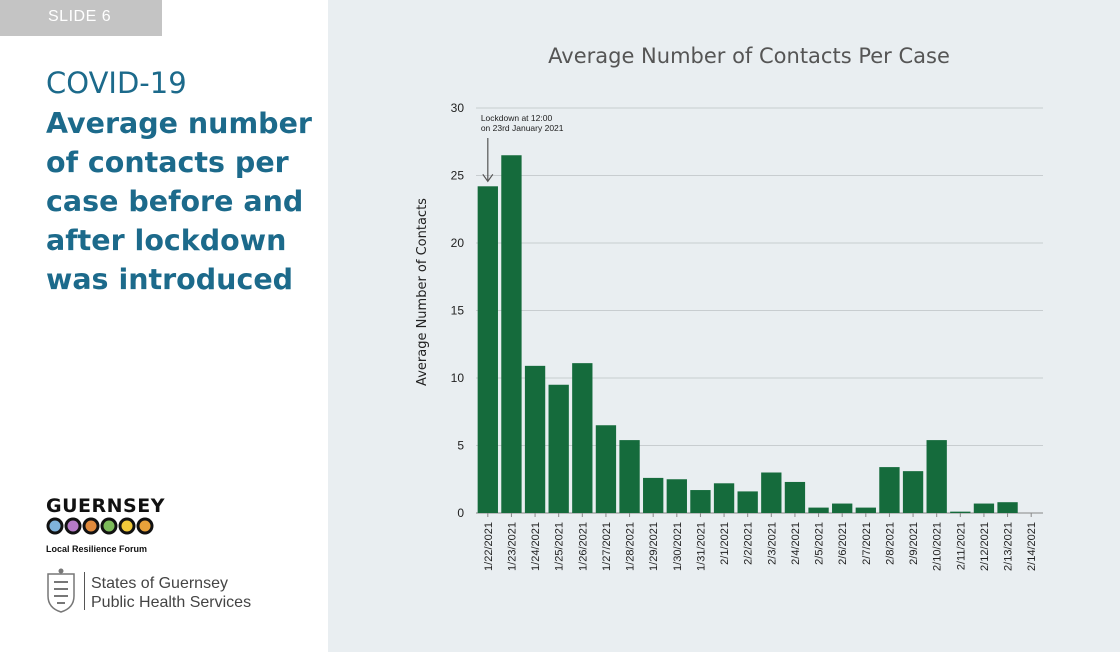  Describe the element at coordinates (984, 508) in the screenshot. I see `bar-2/12/2021` at that location.